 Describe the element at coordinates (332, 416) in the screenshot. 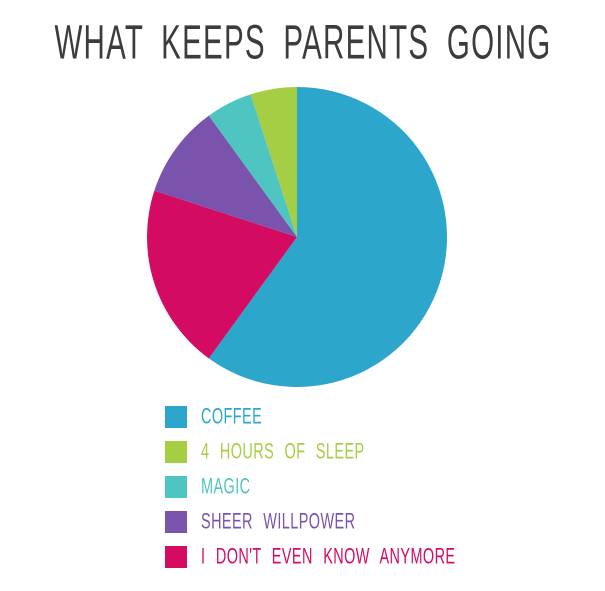

I see `legend-item-0: COFFEE` at that location.